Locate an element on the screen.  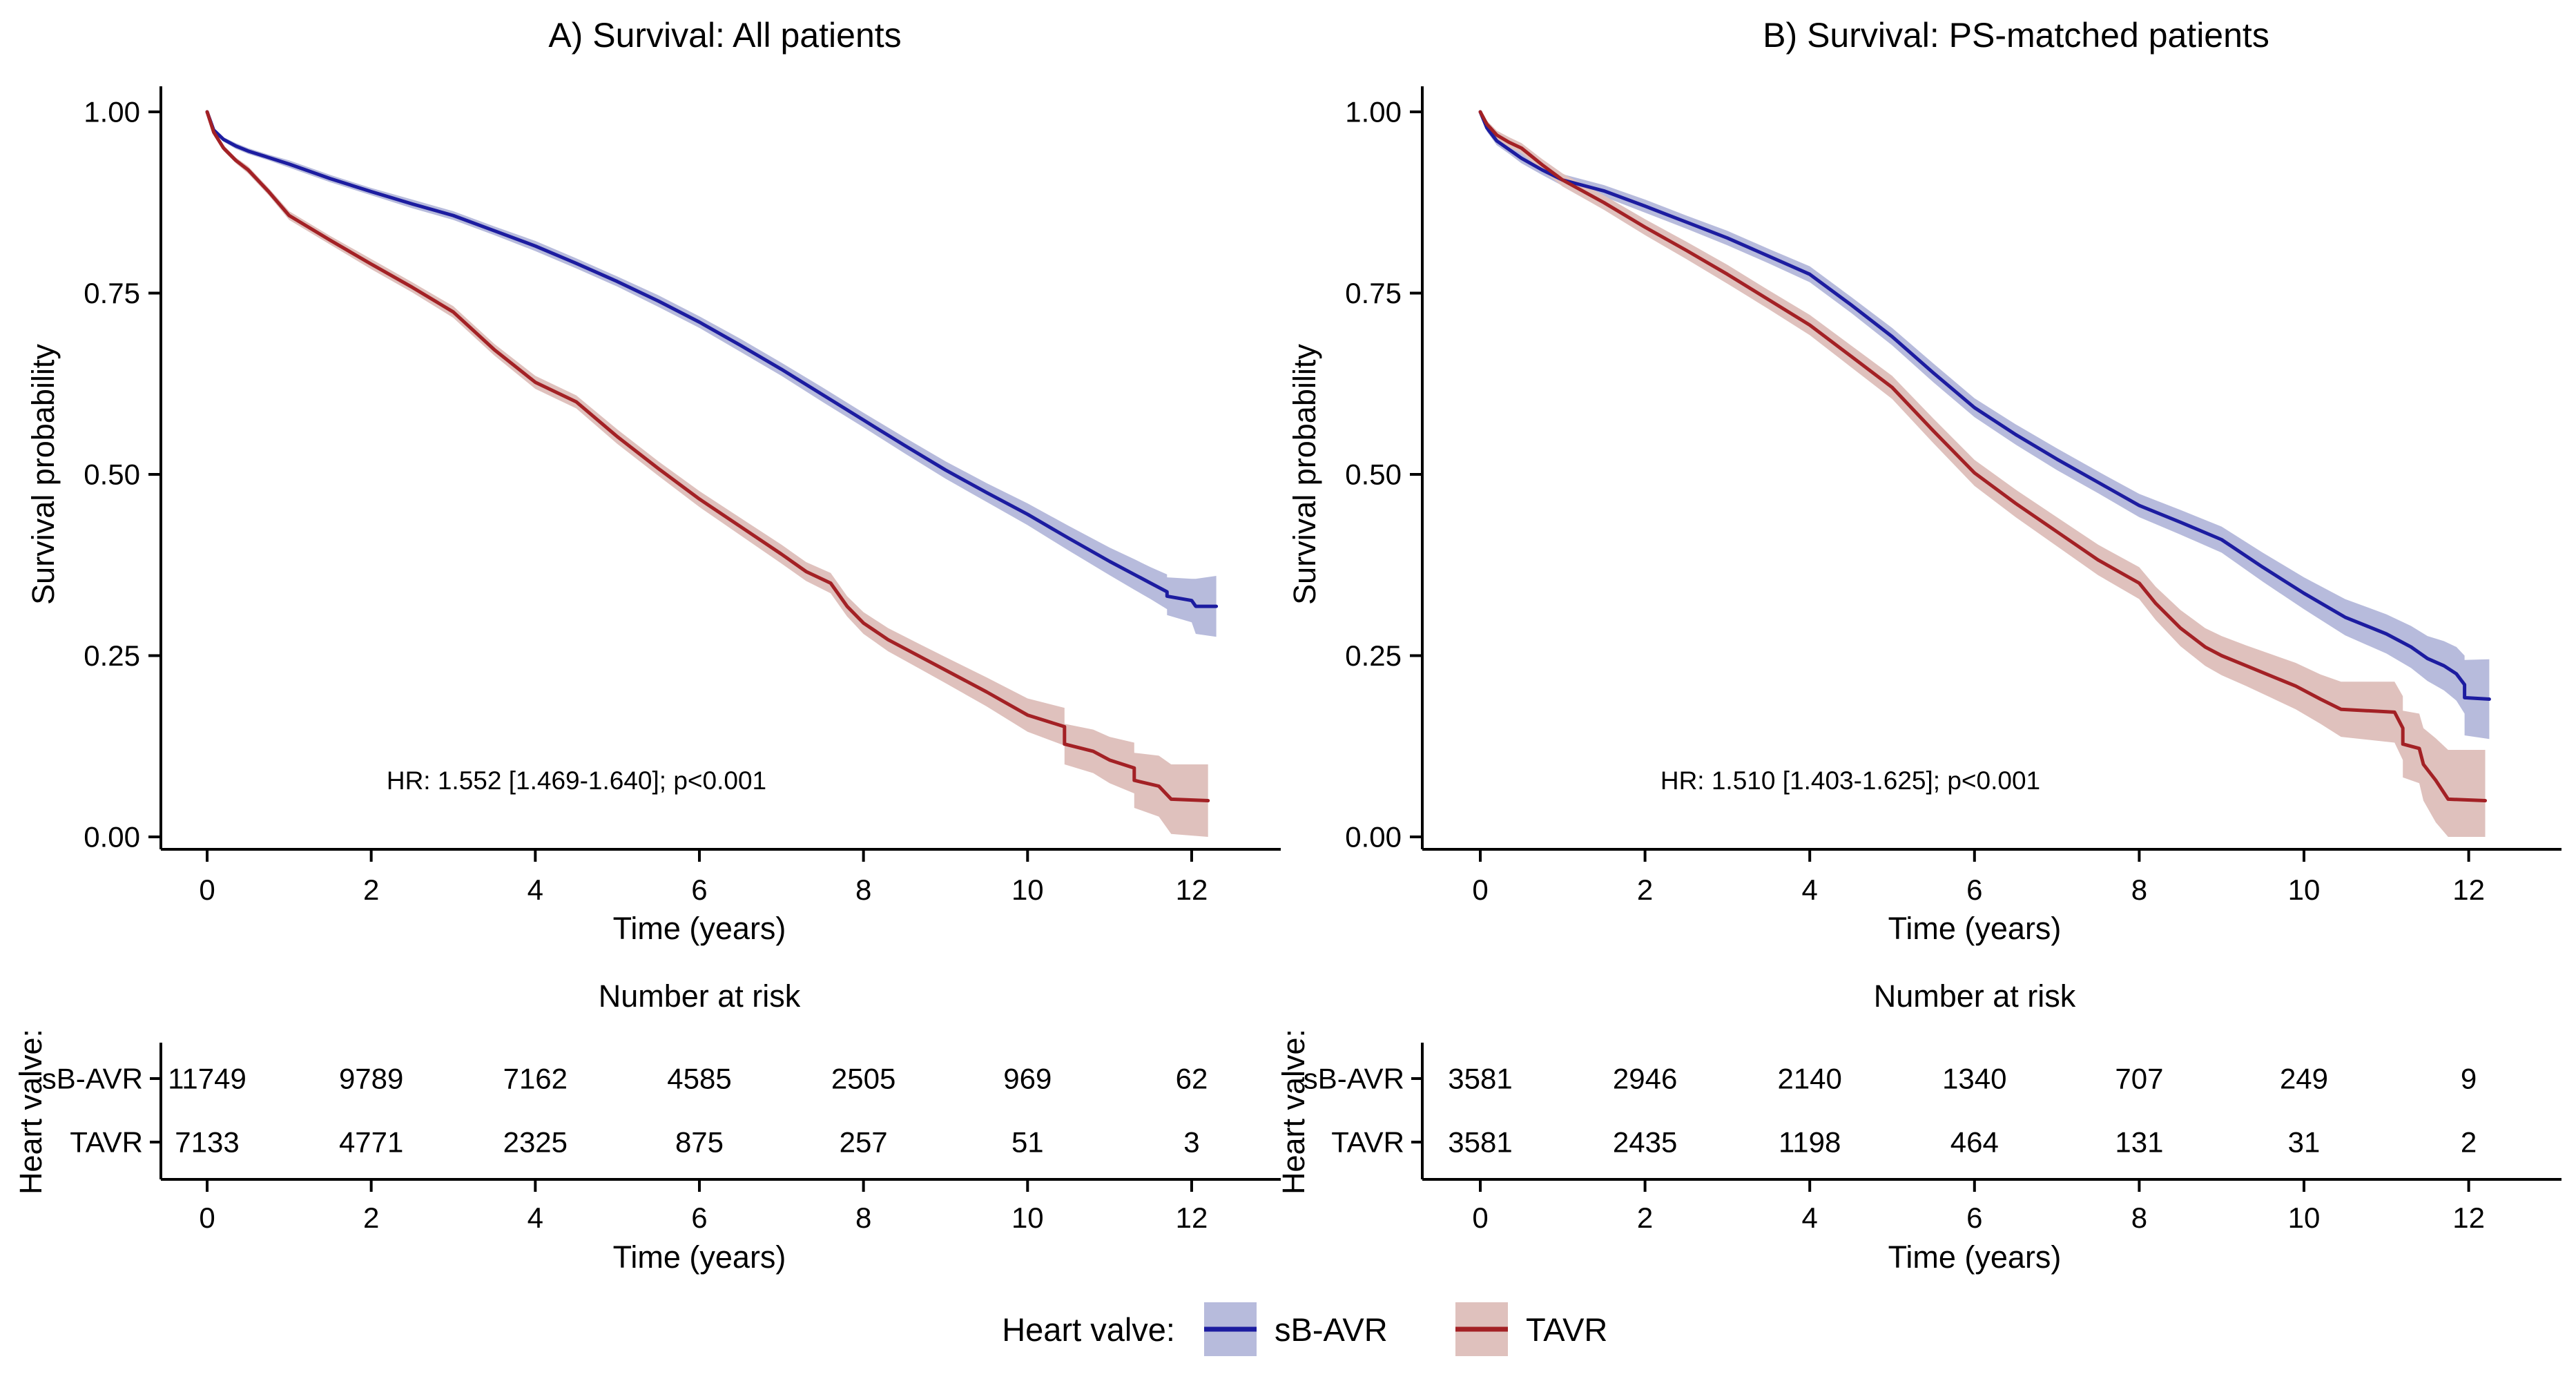
risk-count: 2140 is located at coordinates (1809, 1079).